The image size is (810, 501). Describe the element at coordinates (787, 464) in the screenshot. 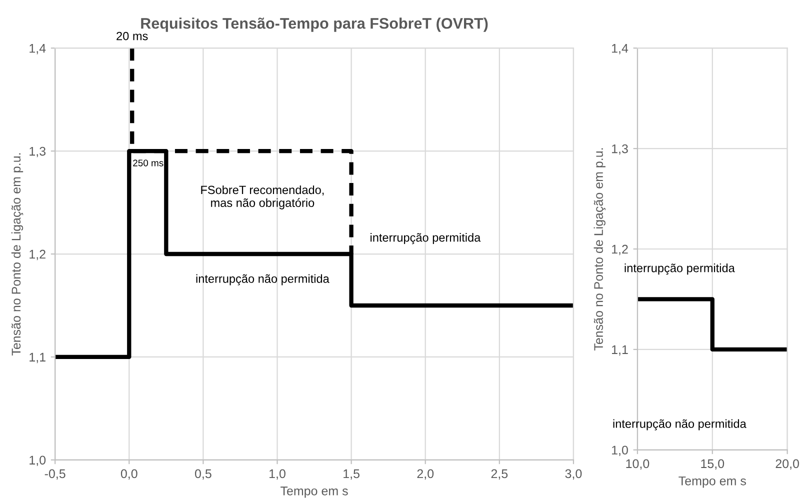

I see `x-tick-label: 20,0` at that location.